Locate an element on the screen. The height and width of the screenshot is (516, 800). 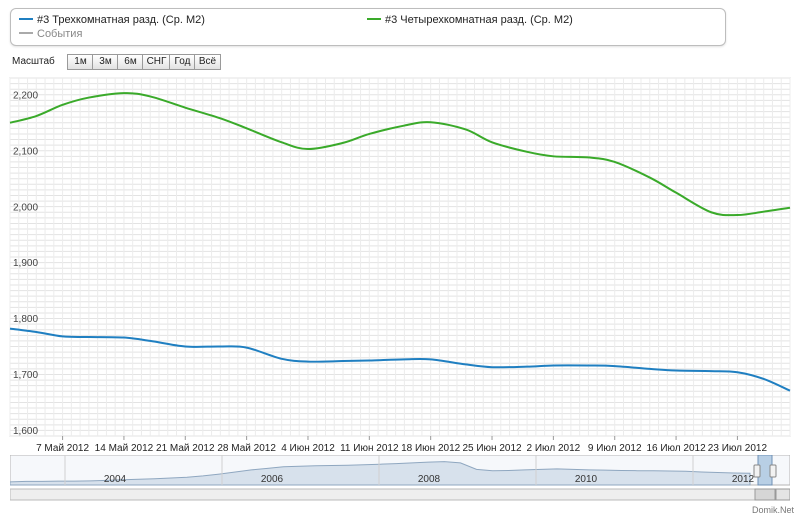
scrollbar-thumb is located at coordinates (765, 494).